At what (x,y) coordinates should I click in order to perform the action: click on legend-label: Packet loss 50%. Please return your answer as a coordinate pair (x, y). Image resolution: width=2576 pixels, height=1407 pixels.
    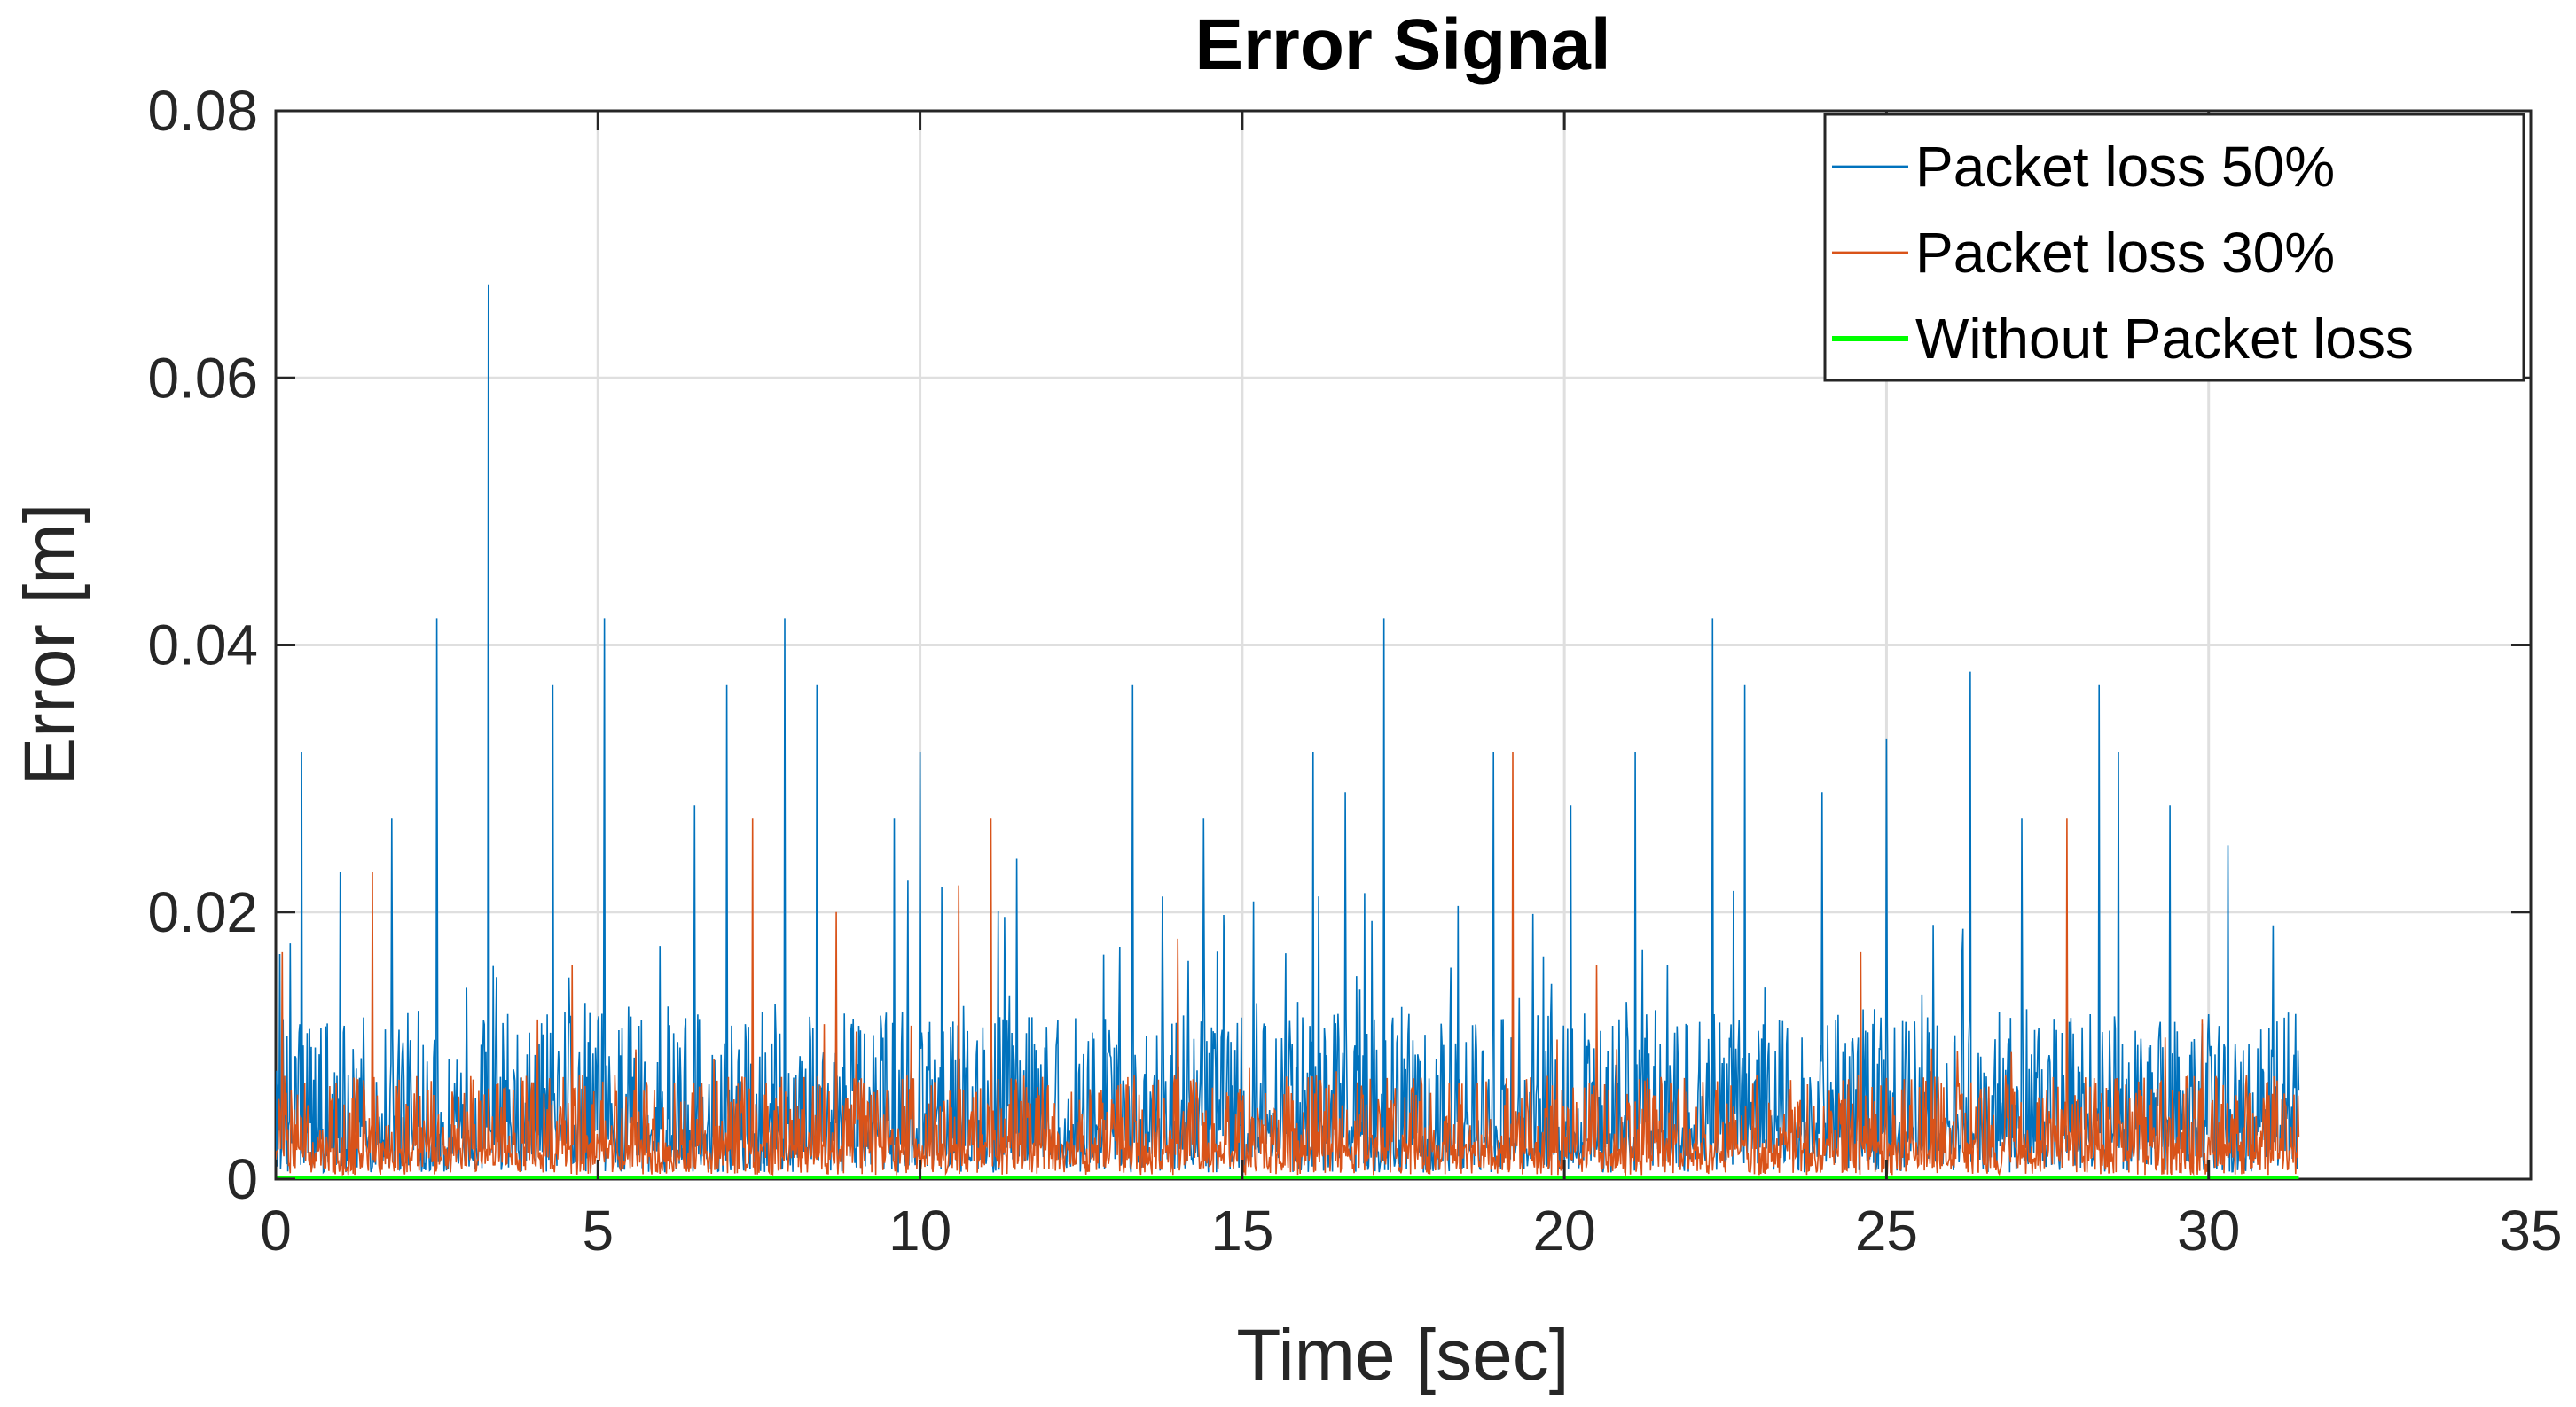
    Looking at the image, I should click on (2125, 167).